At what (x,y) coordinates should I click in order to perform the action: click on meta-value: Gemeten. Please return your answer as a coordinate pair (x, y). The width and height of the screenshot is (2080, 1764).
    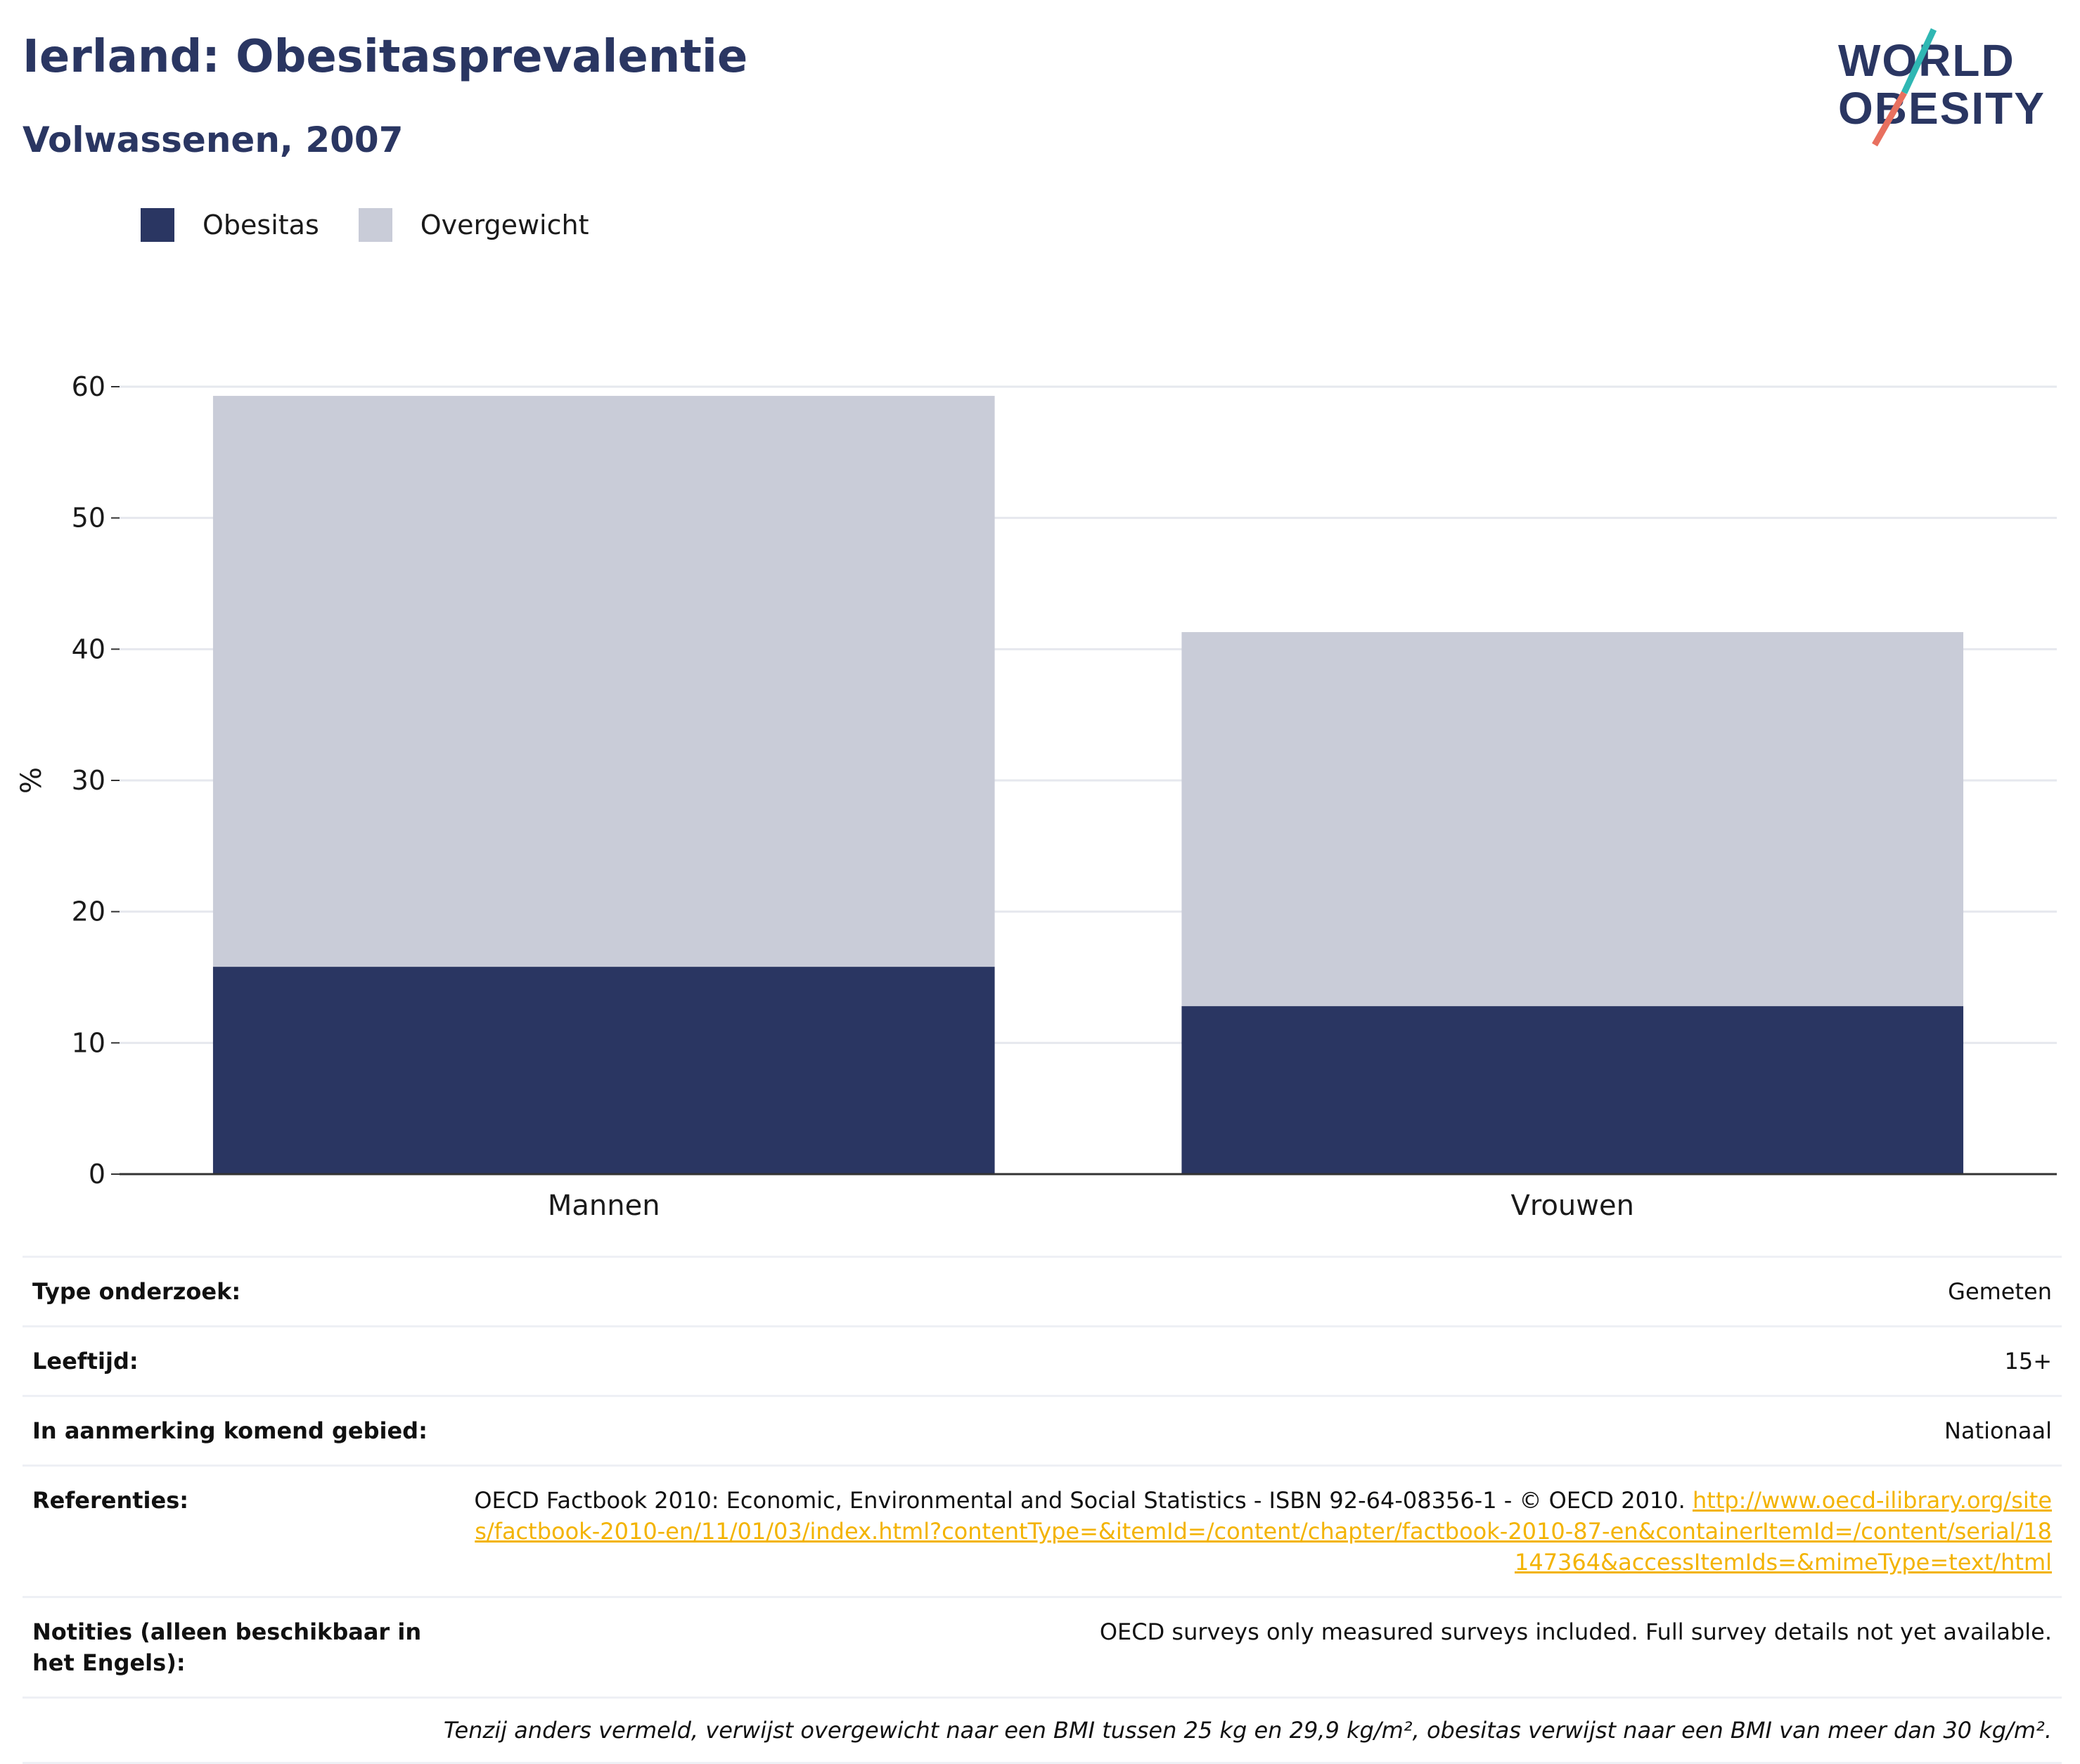
    Looking at the image, I should click on (2000, 1291).